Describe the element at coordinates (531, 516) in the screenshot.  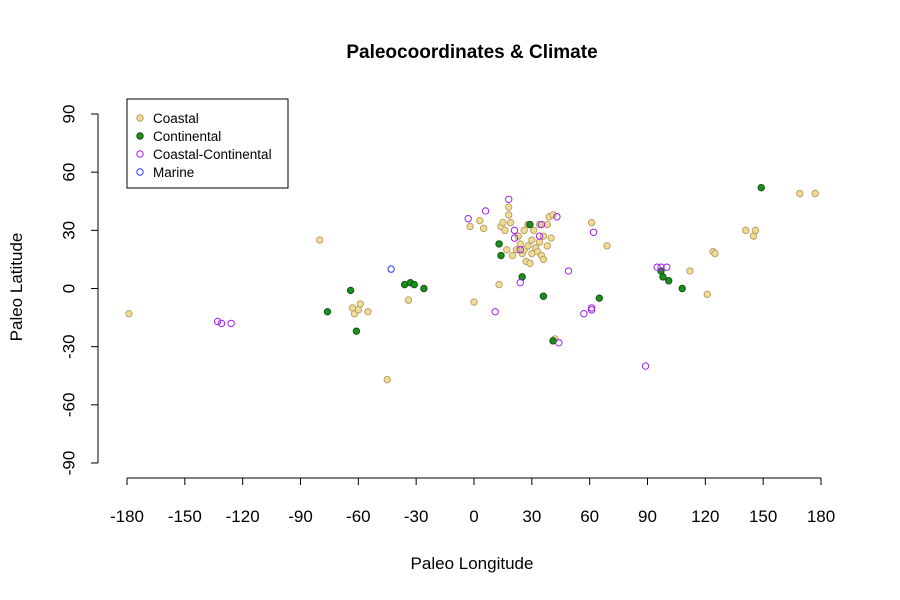
I see `x-tick-label: 30` at that location.